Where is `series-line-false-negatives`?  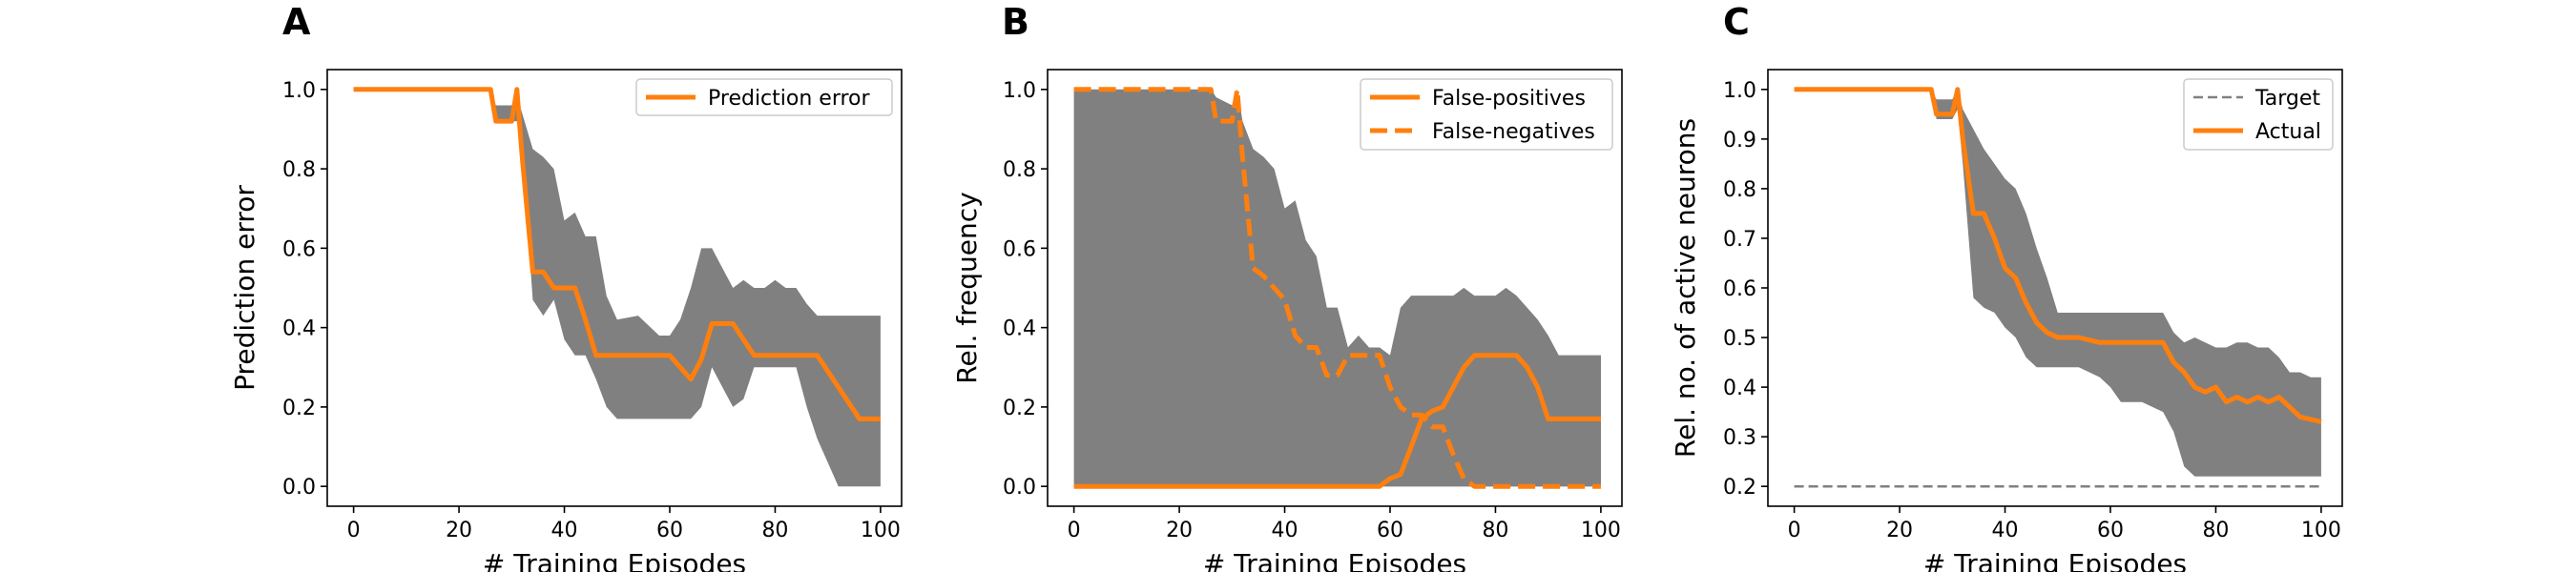 series-line-false-negatives is located at coordinates (1337, 288).